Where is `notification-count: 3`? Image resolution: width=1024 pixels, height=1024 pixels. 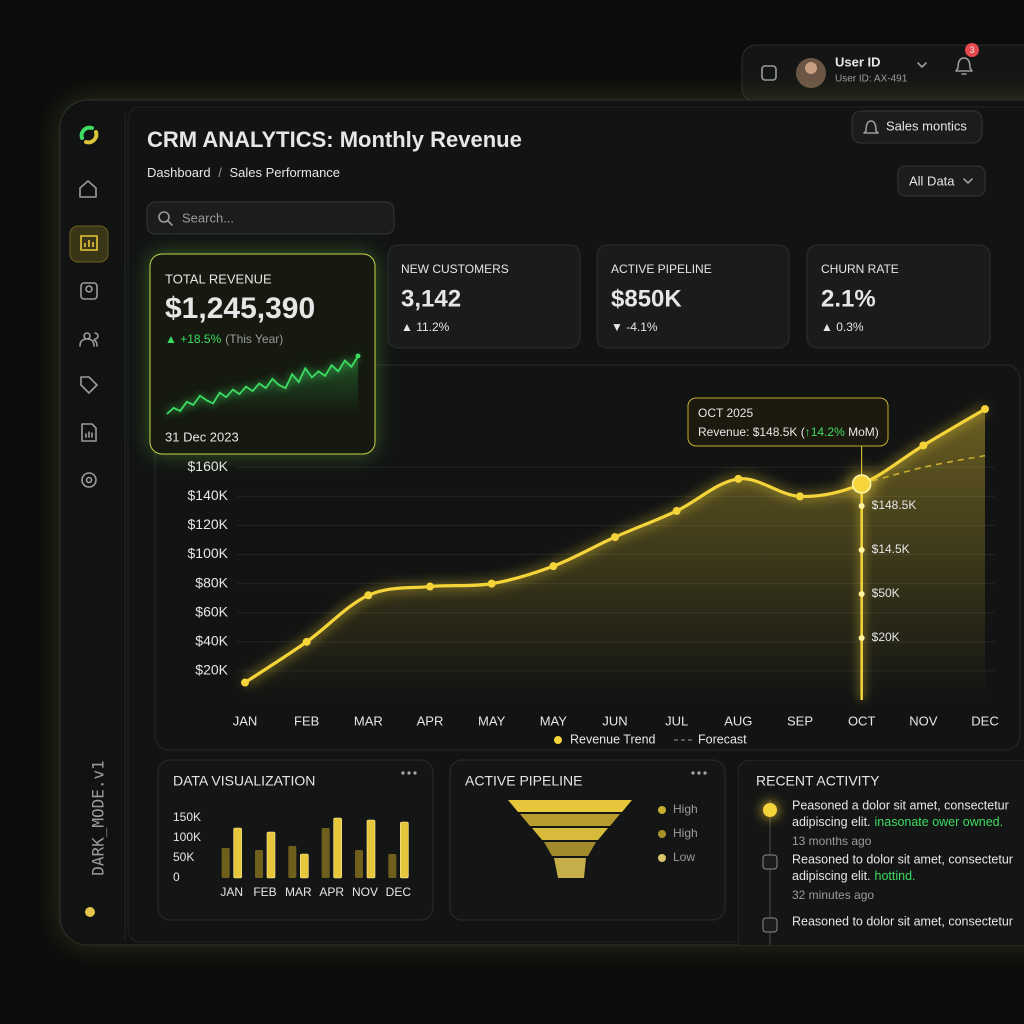 notification-count: 3 is located at coordinates (971, 50).